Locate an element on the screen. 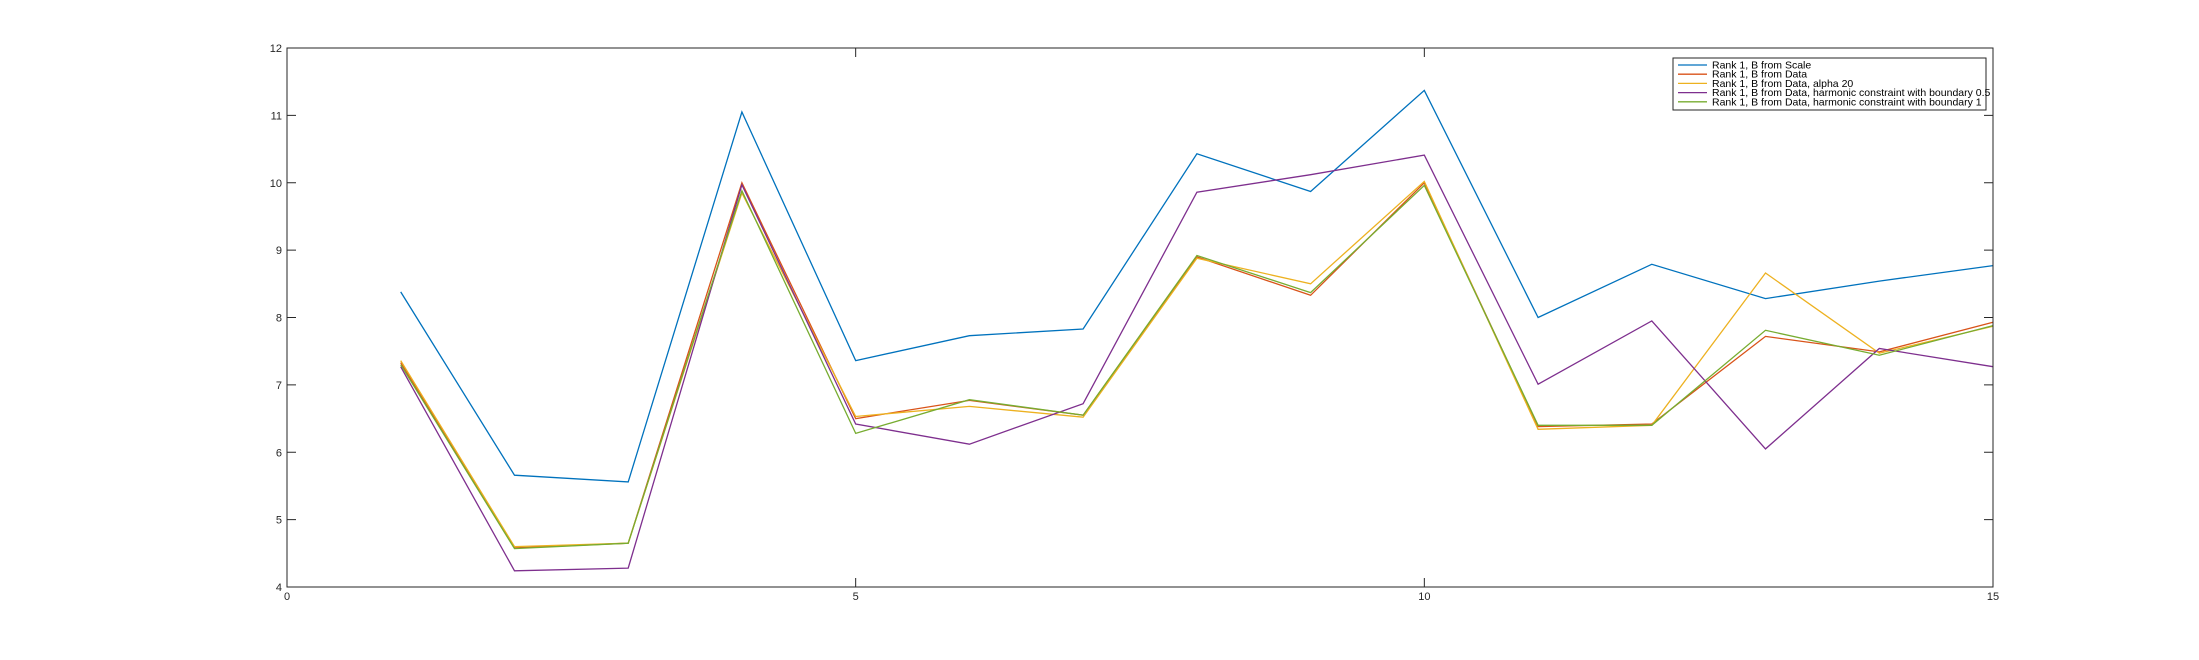  y-tick-label: 4 is located at coordinates (279, 588).